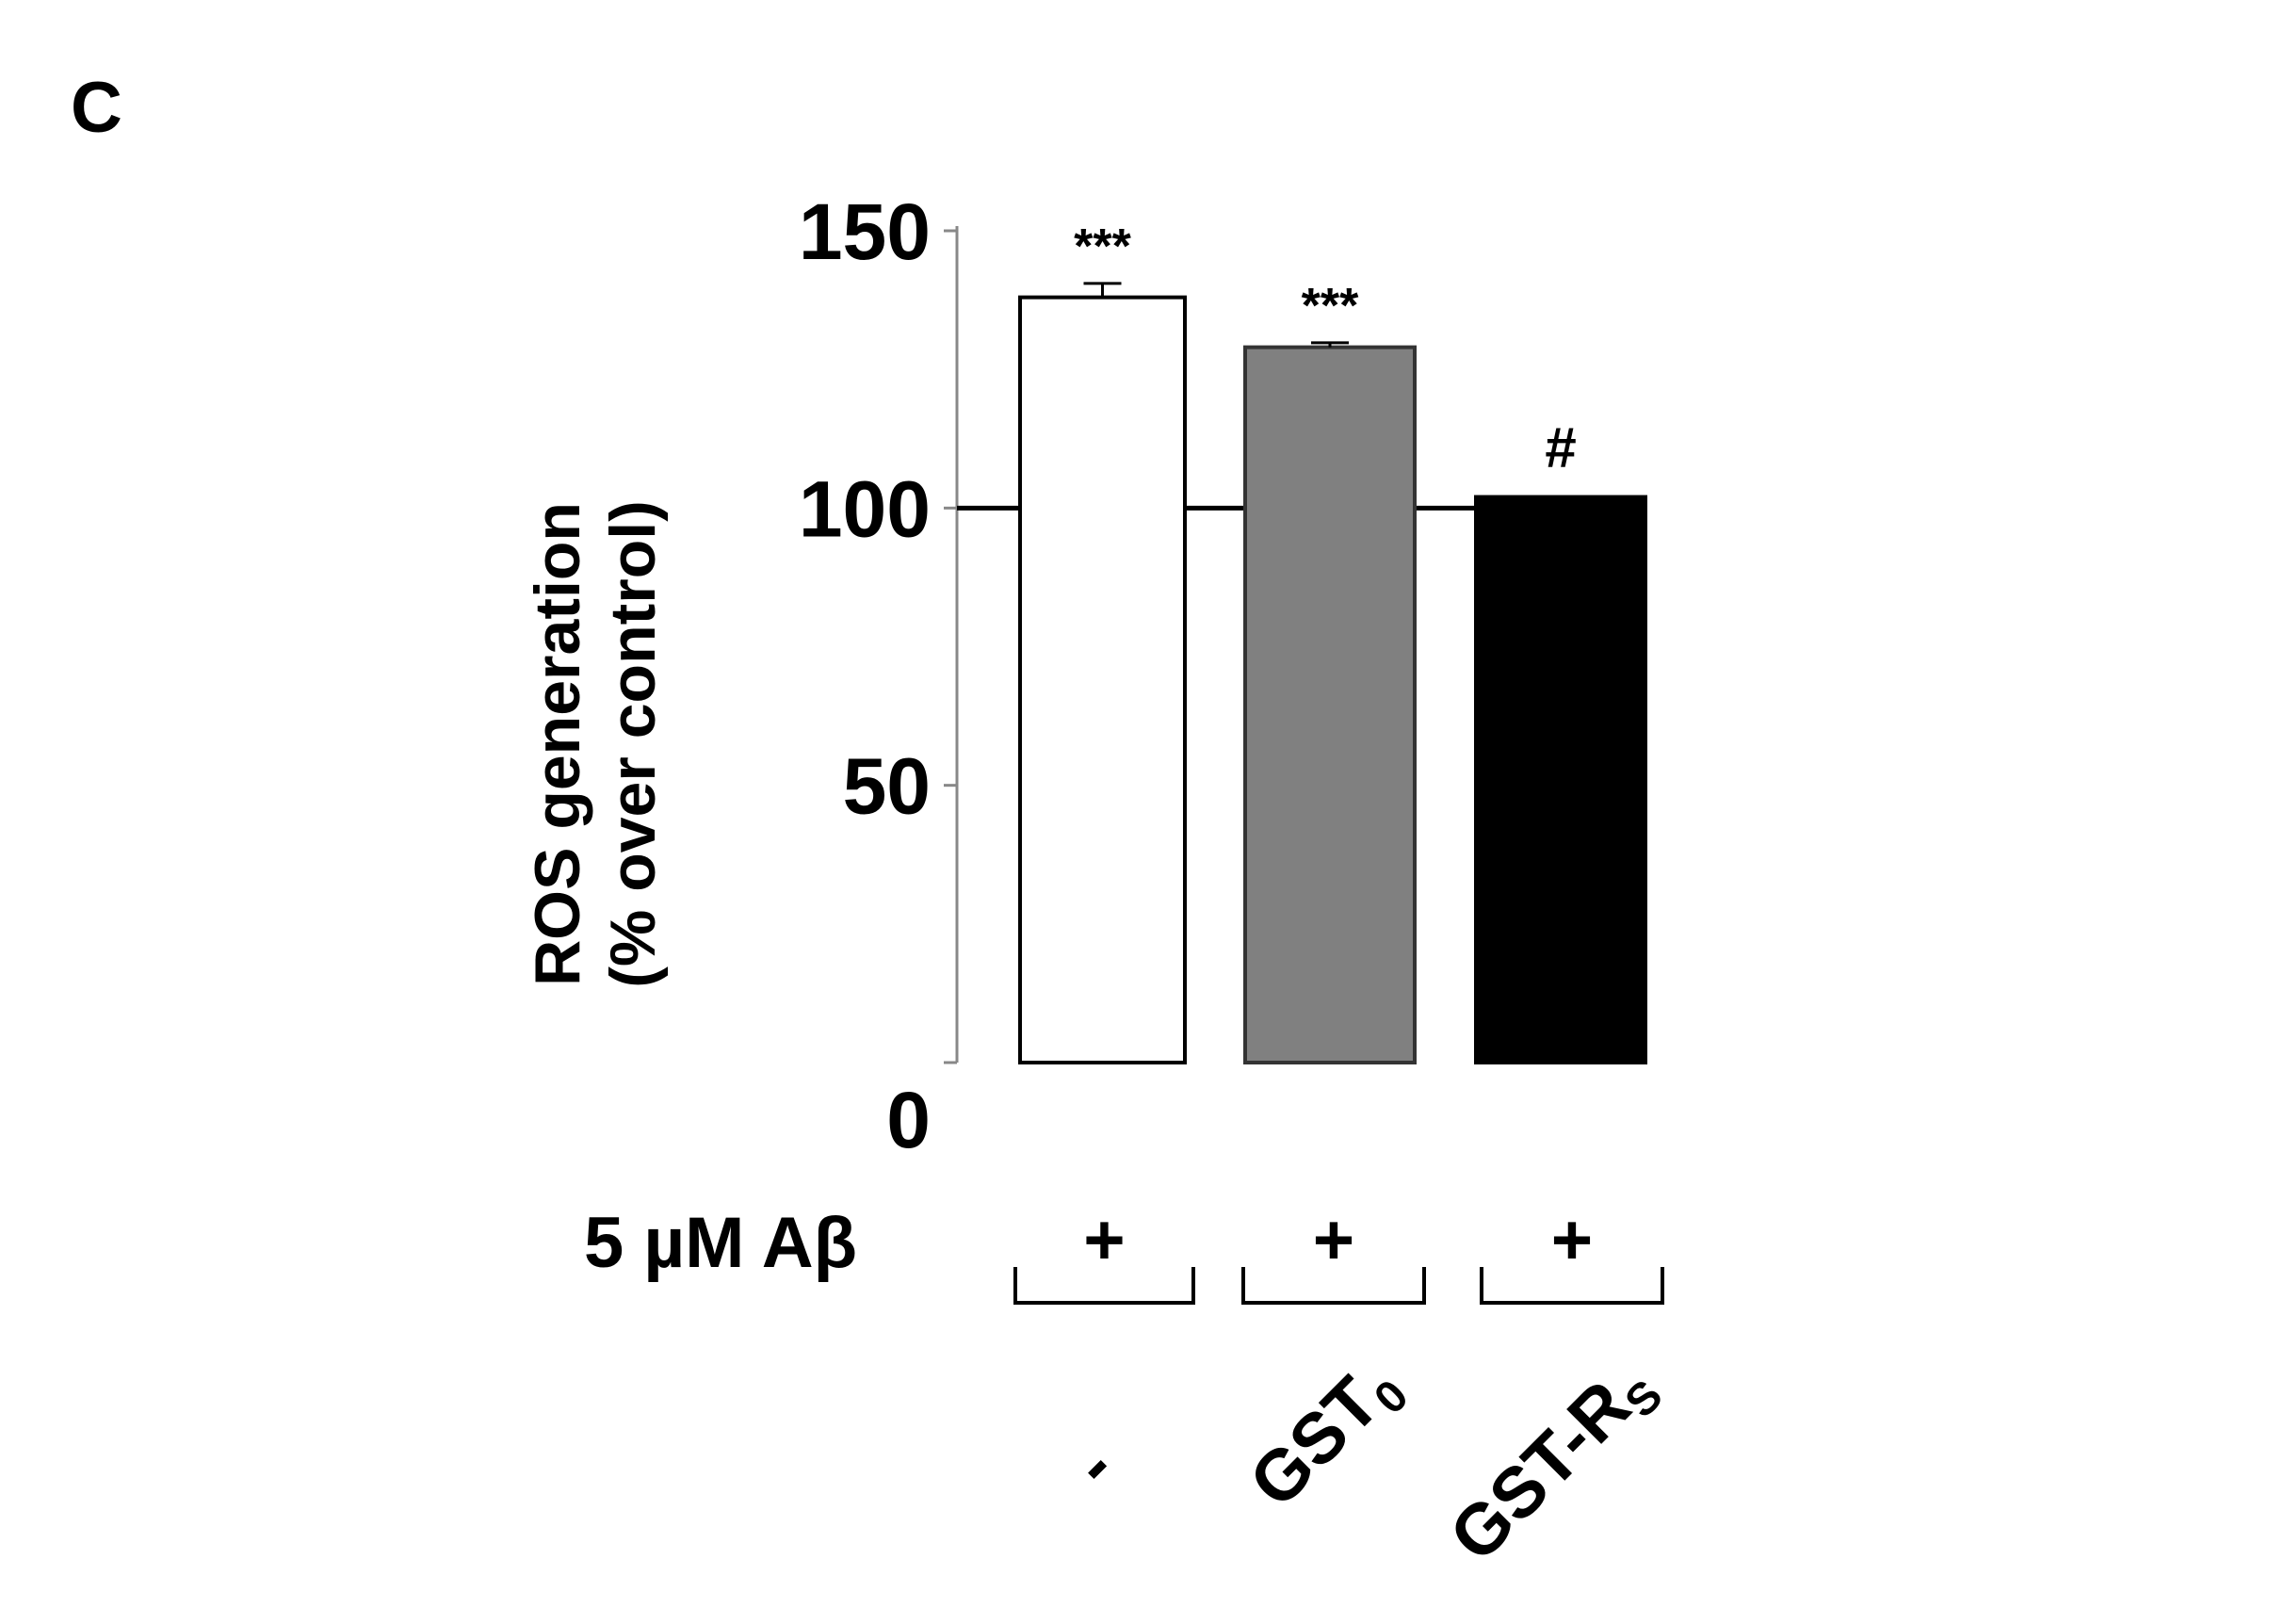 The height and width of the screenshot is (1624, 2285). What do you see at coordinates (878, 675) in the screenshot?
I see `y-axis-ticks: 0 50 100 150` at bounding box center [878, 675].